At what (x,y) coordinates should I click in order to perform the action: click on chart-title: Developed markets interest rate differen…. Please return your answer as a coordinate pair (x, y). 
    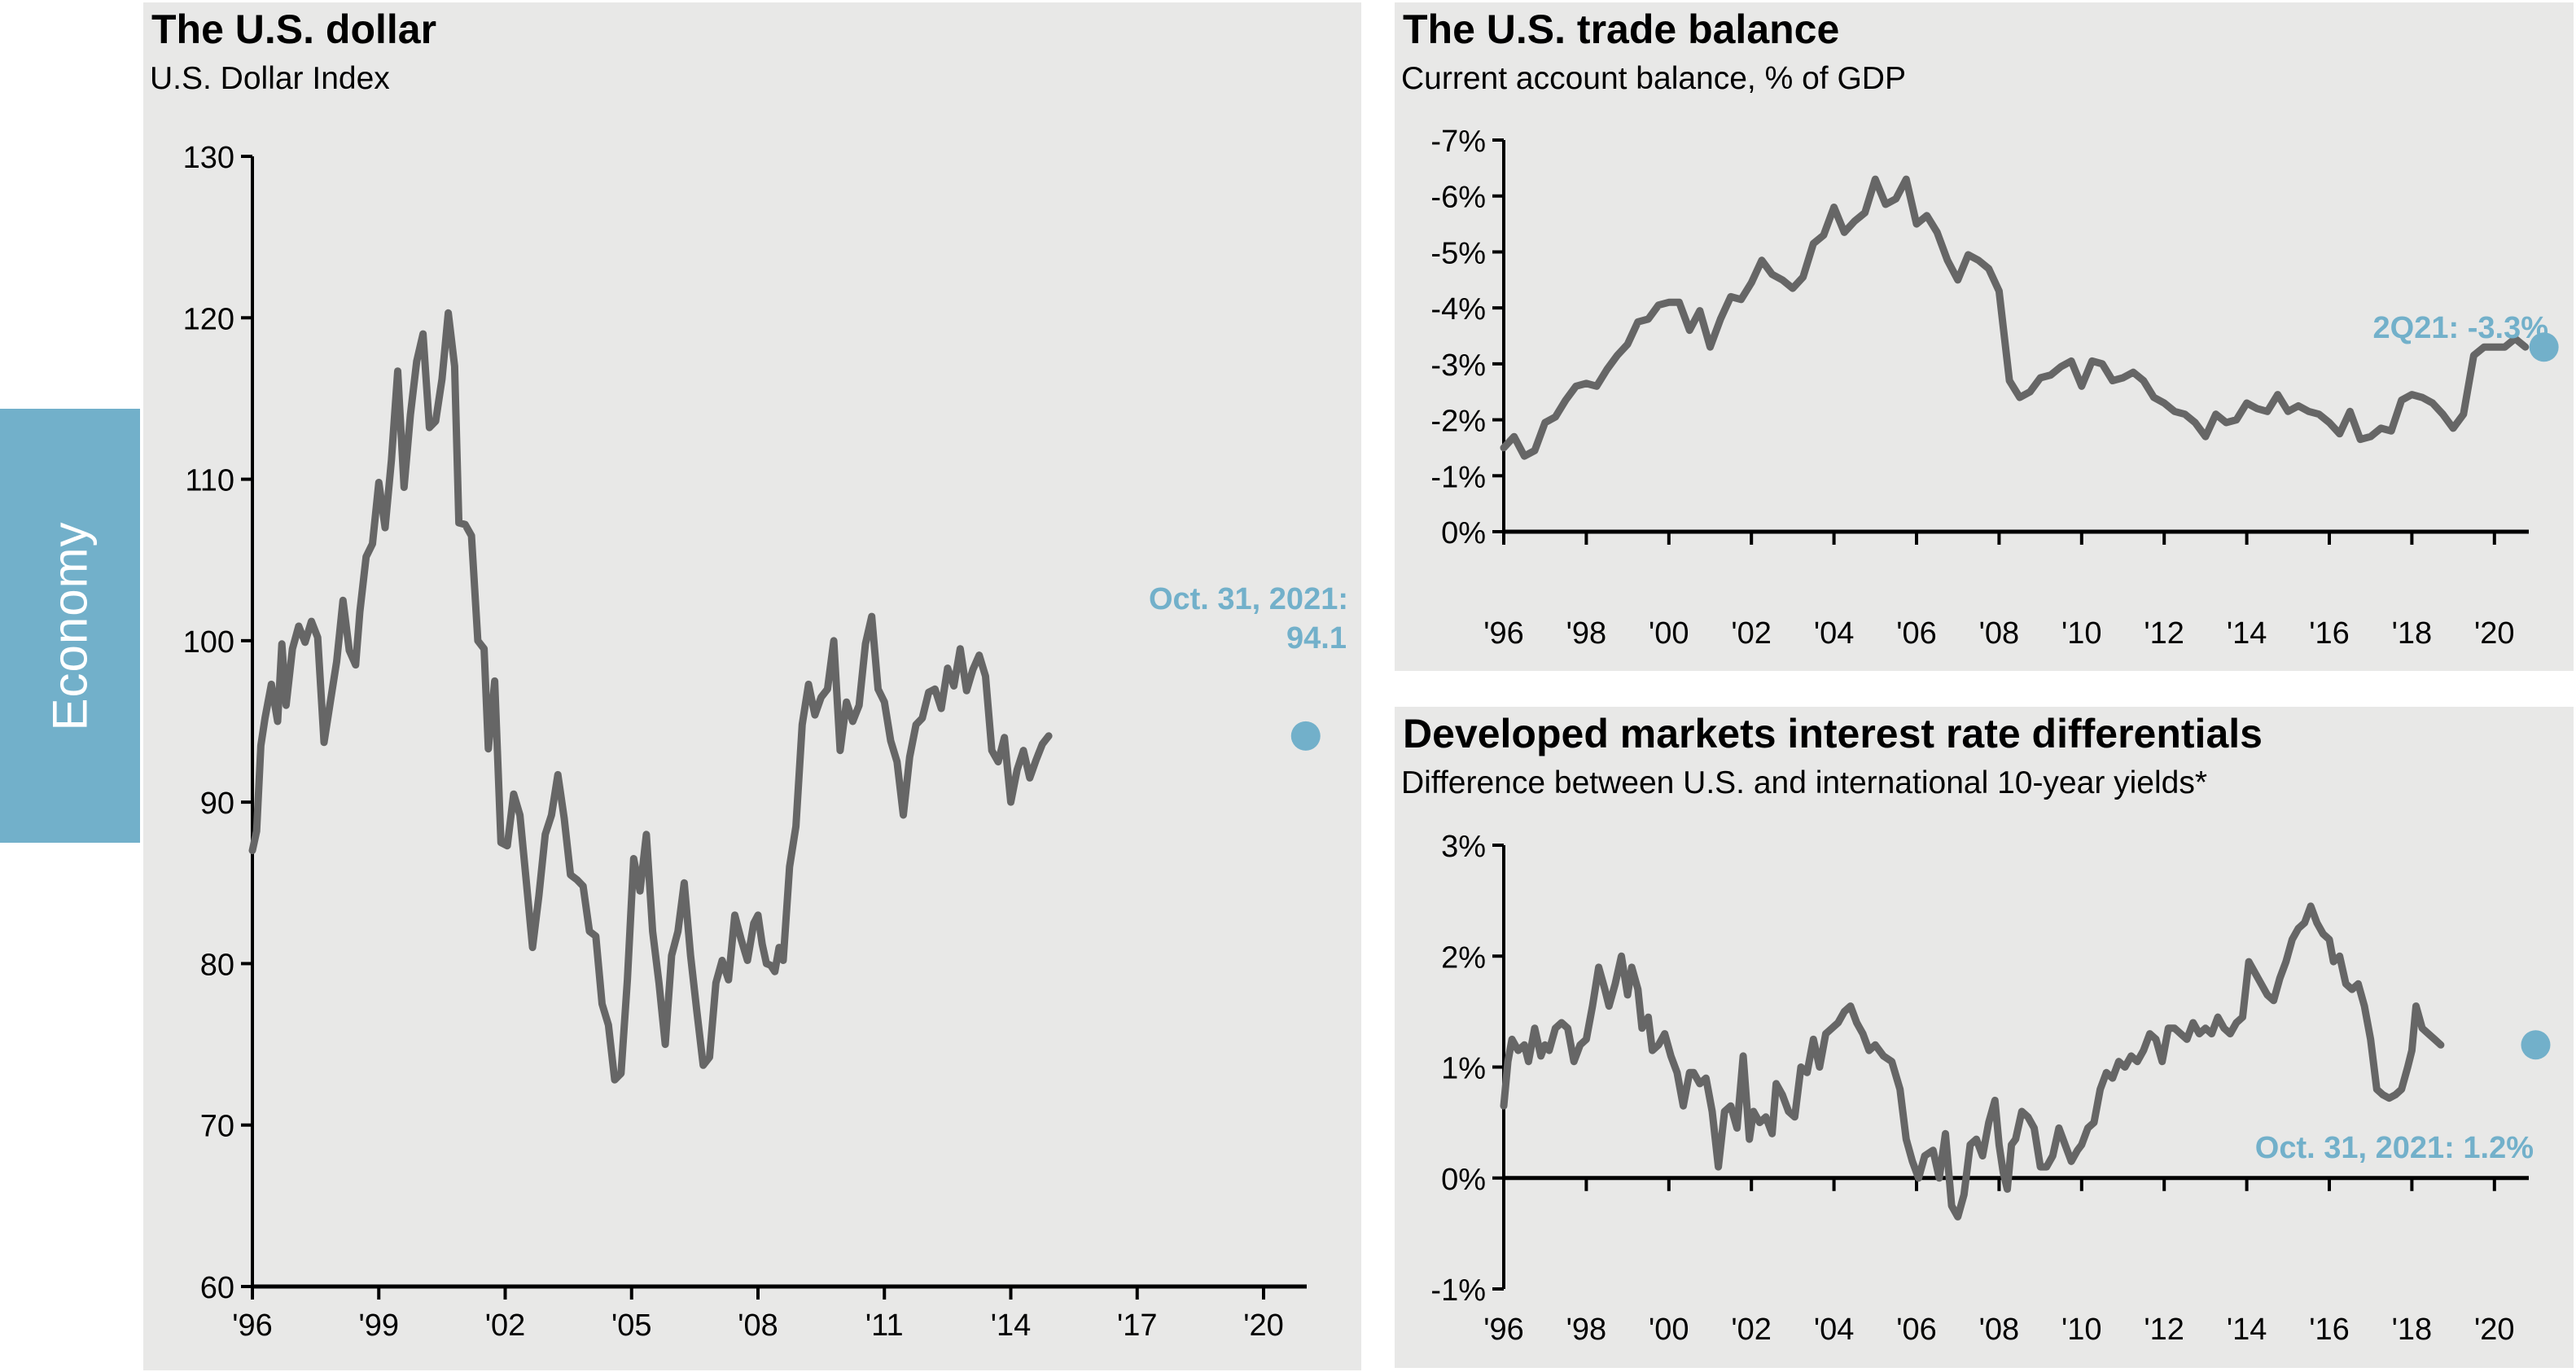
    Looking at the image, I should click on (1833, 733).